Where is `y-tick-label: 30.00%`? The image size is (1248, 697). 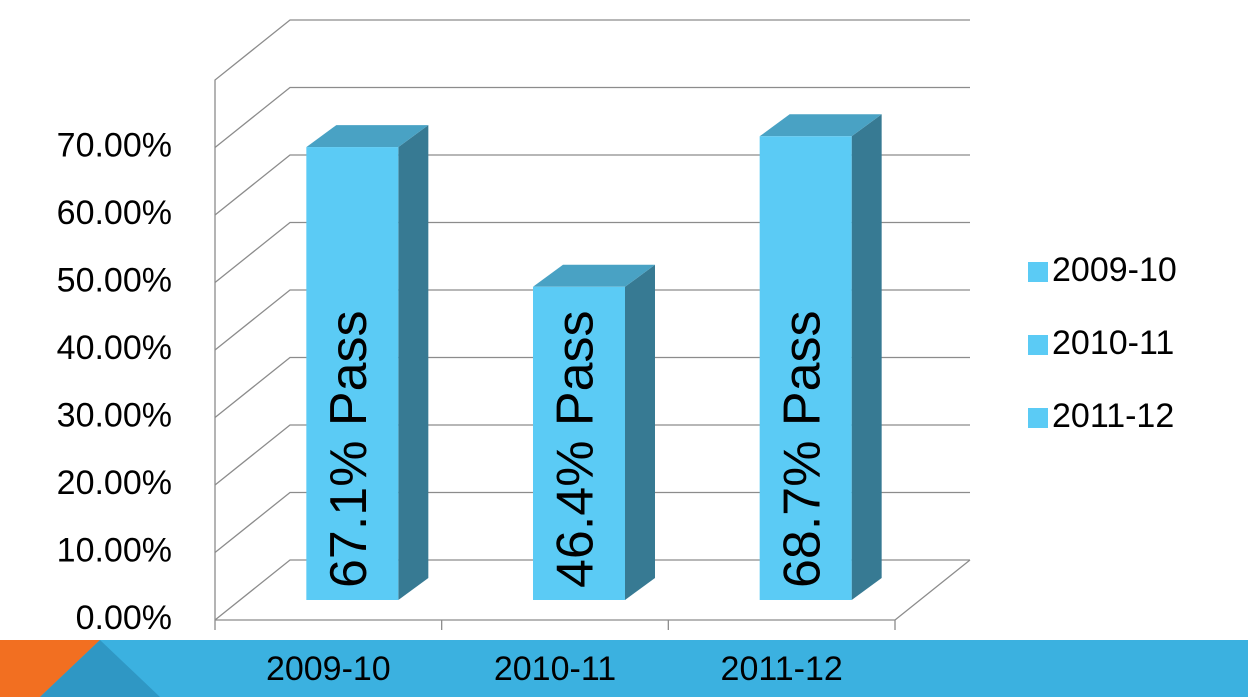
y-tick-label: 30.00% is located at coordinates (114, 415).